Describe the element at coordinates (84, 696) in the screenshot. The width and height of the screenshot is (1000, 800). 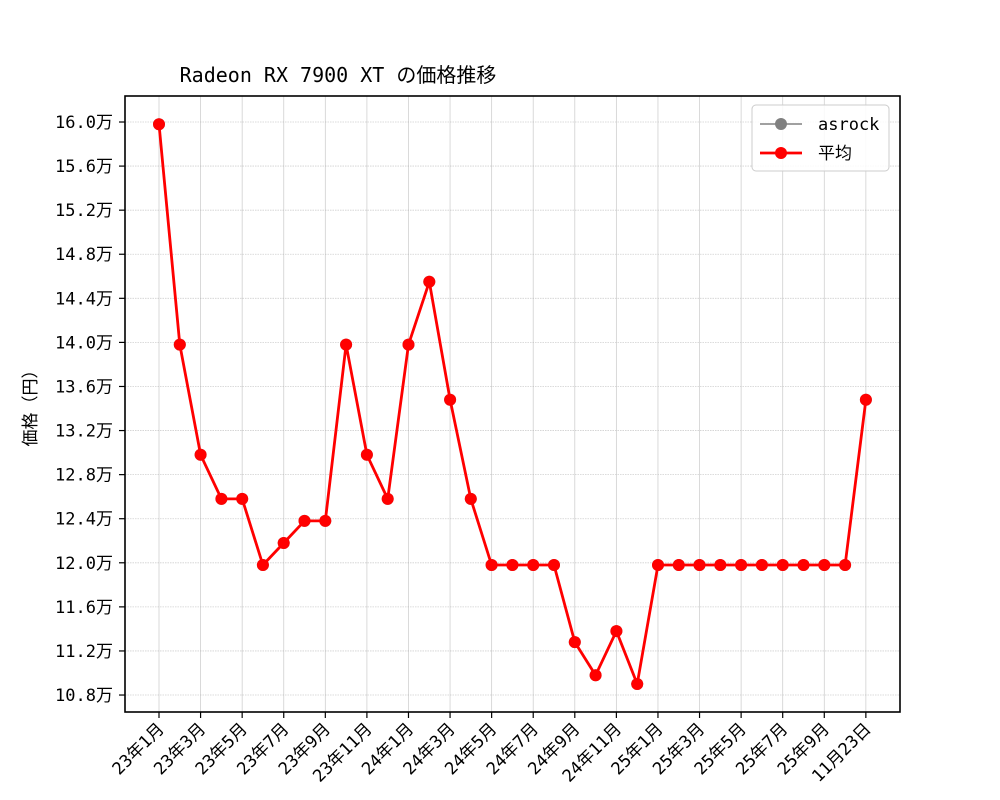
I see `y-tick-label: 10.8万` at that location.